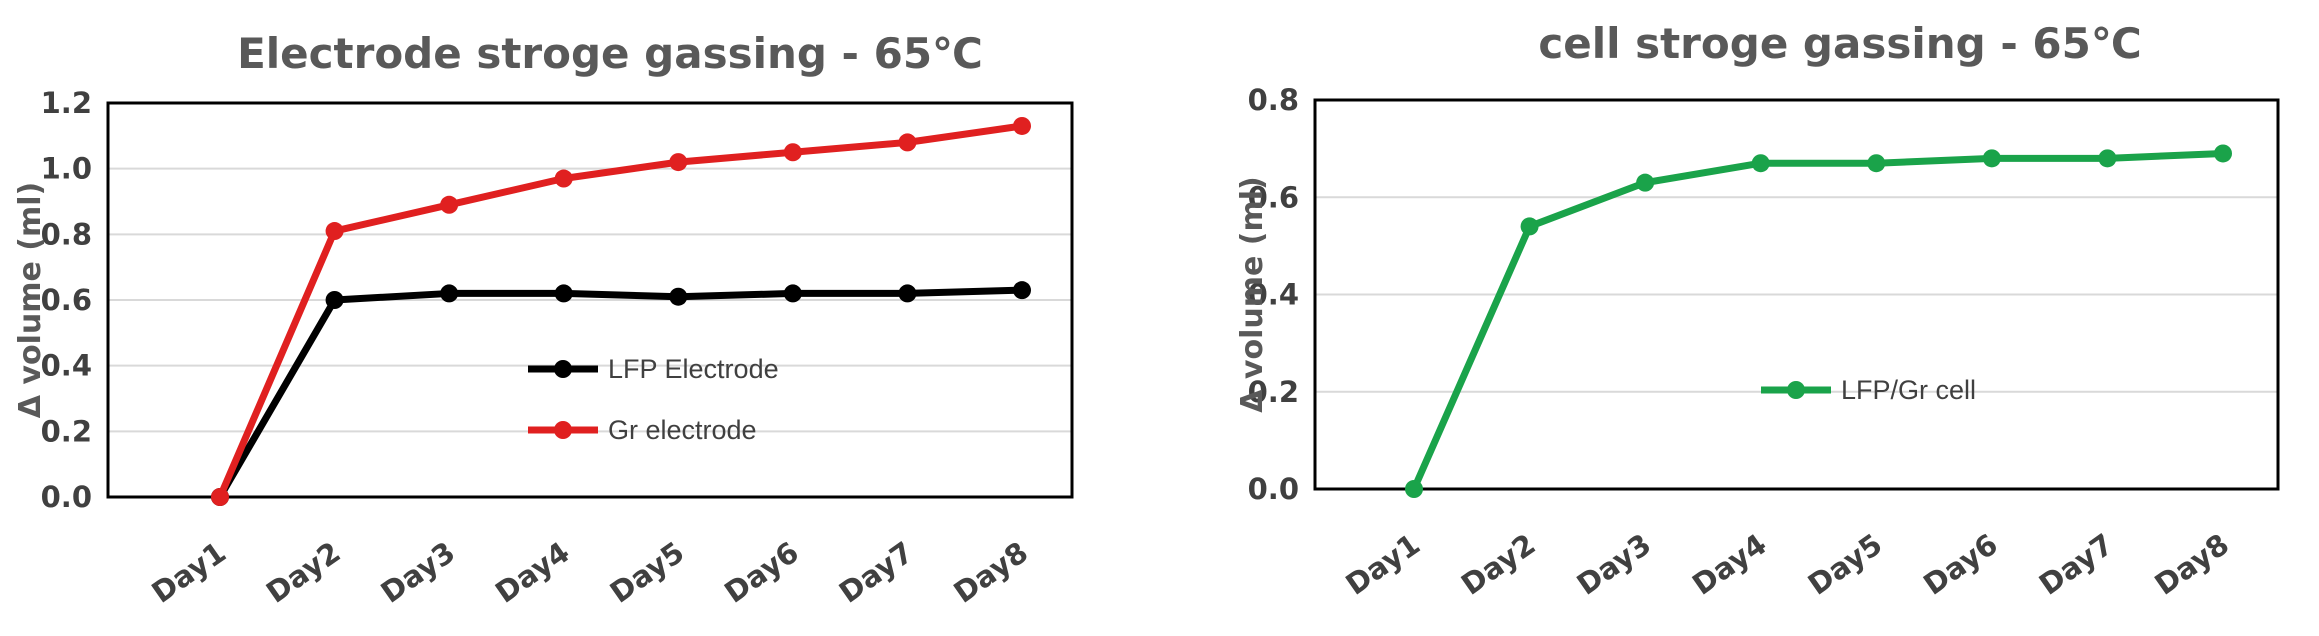 Image resolution: width=2319 pixels, height=636 pixels. What do you see at coordinates (1908, 390) in the screenshot?
I see `legend-label: LFP/Gr cell` at bounding box center [1908, 390].